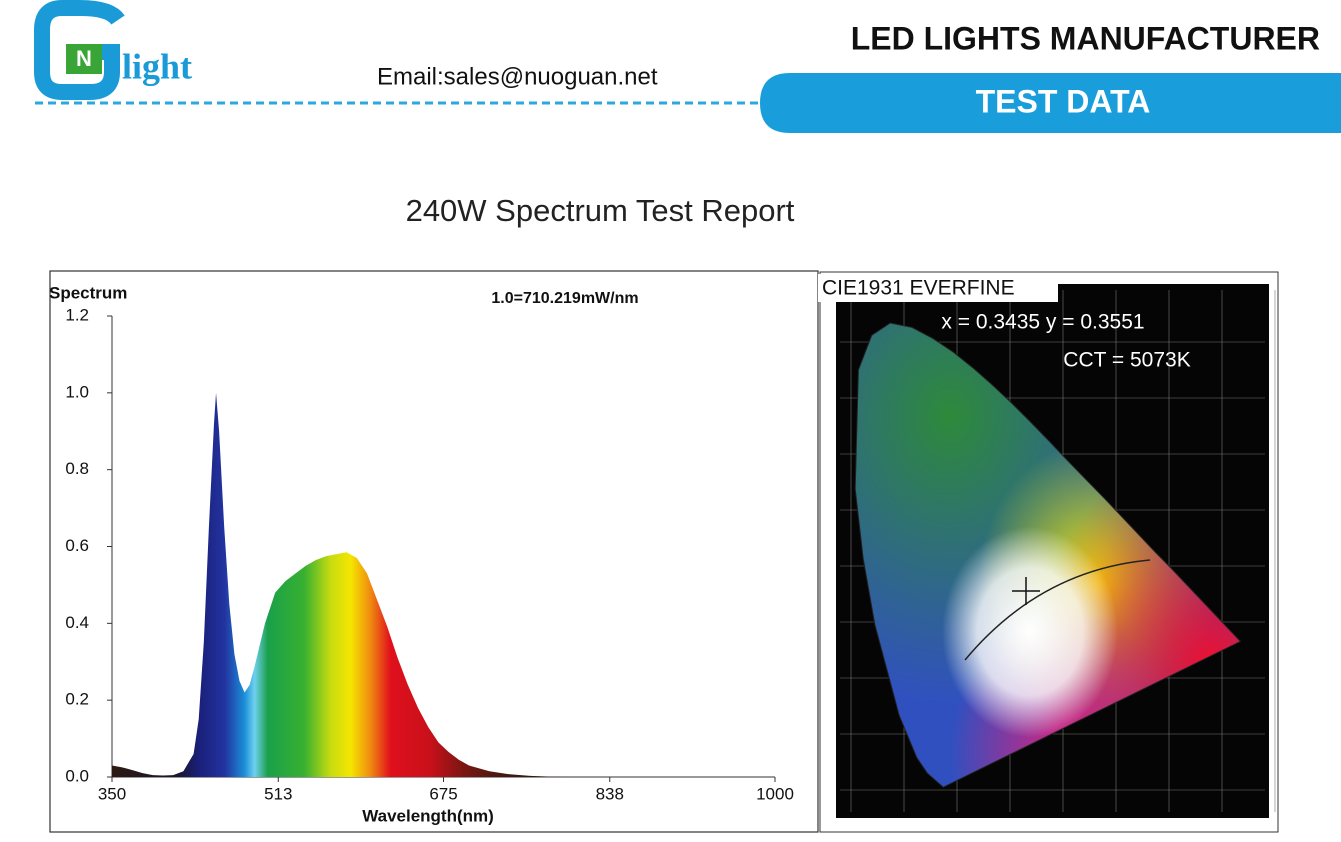  What do you see at coordinates (1063, 101) in the screenshot?
I see `badge: TEST DATA` at bounding box center [1063, 101].